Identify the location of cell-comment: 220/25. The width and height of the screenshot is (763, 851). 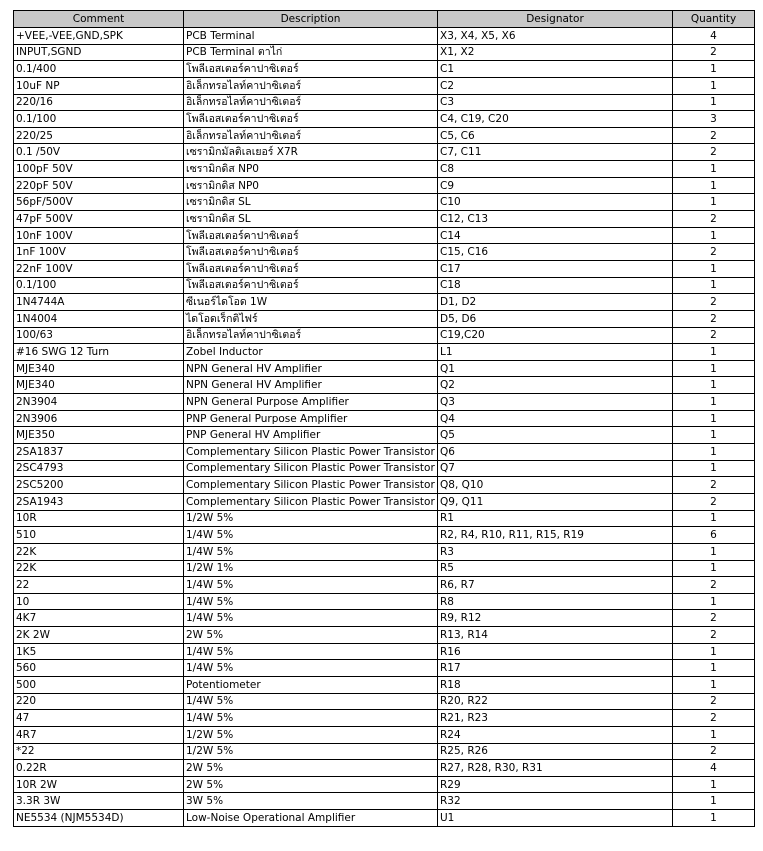
(98, 135).